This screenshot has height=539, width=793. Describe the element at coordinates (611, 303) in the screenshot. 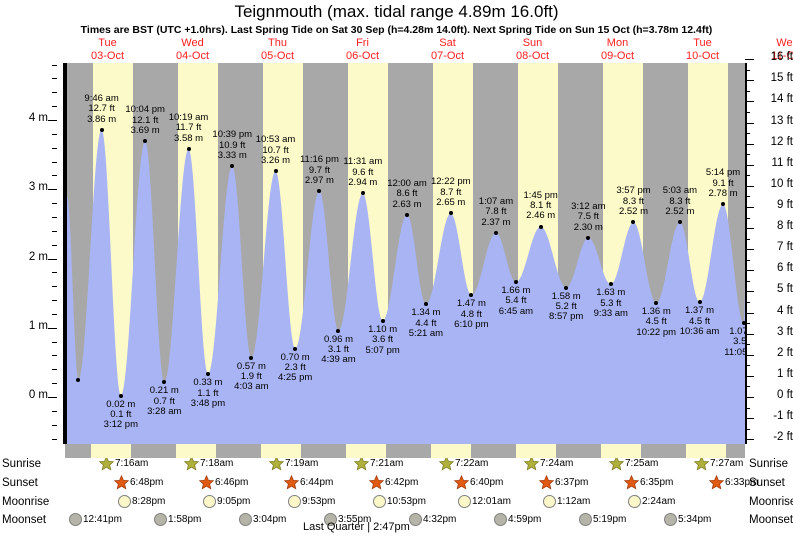

I see `tide-label-ft: 5.3 ft` at that location.